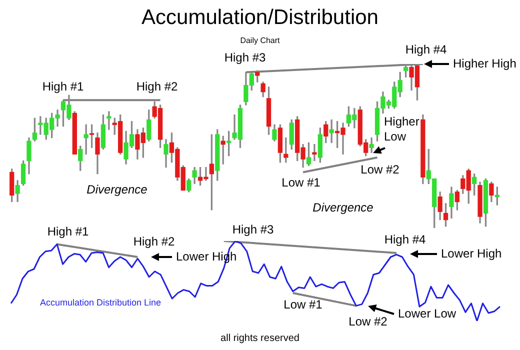 The width and height of the screenshot is (520, 350). I want to click on annotation: Lower High, so click(471, 253).